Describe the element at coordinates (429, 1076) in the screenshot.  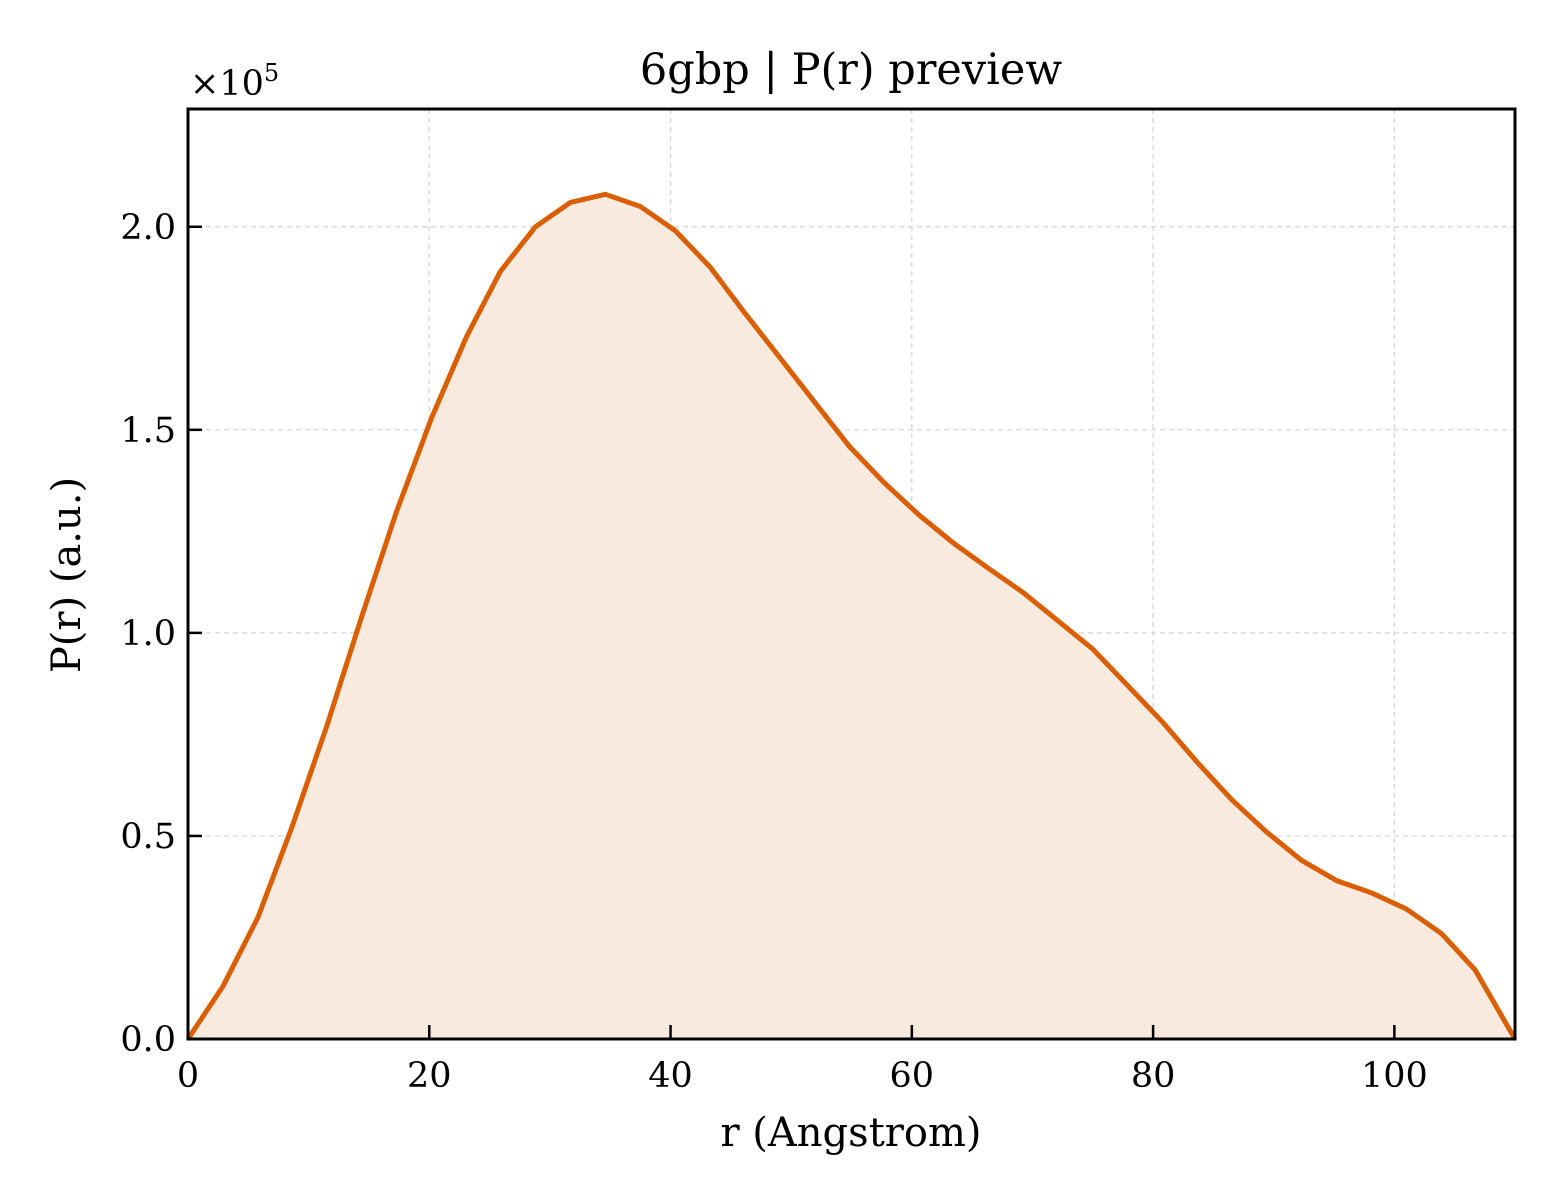
I see `x-tick-label: 20` at that location.